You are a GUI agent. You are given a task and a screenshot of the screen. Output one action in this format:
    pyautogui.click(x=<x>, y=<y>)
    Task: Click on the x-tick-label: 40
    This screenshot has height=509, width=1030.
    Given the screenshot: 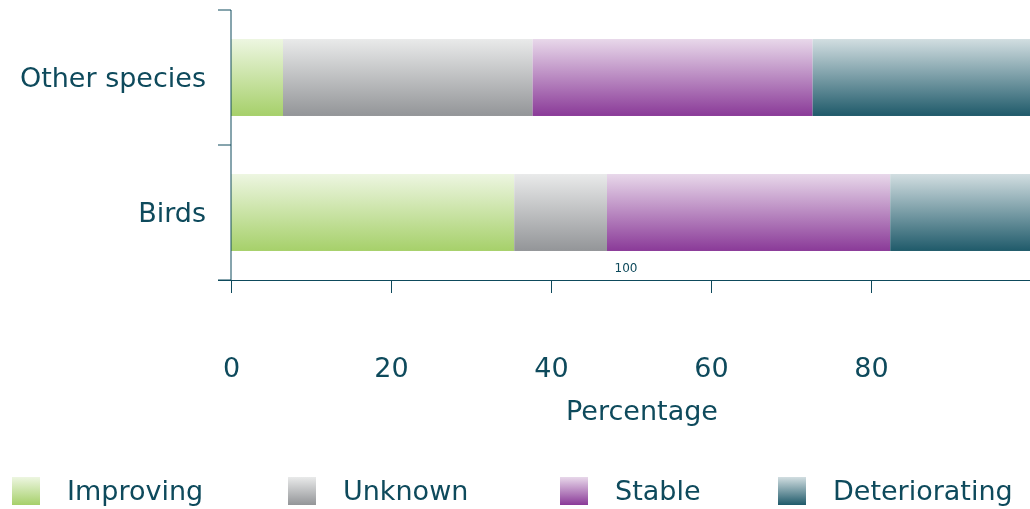 What is the action you would take?
    pyautogui.click(x=551, y=368)
    